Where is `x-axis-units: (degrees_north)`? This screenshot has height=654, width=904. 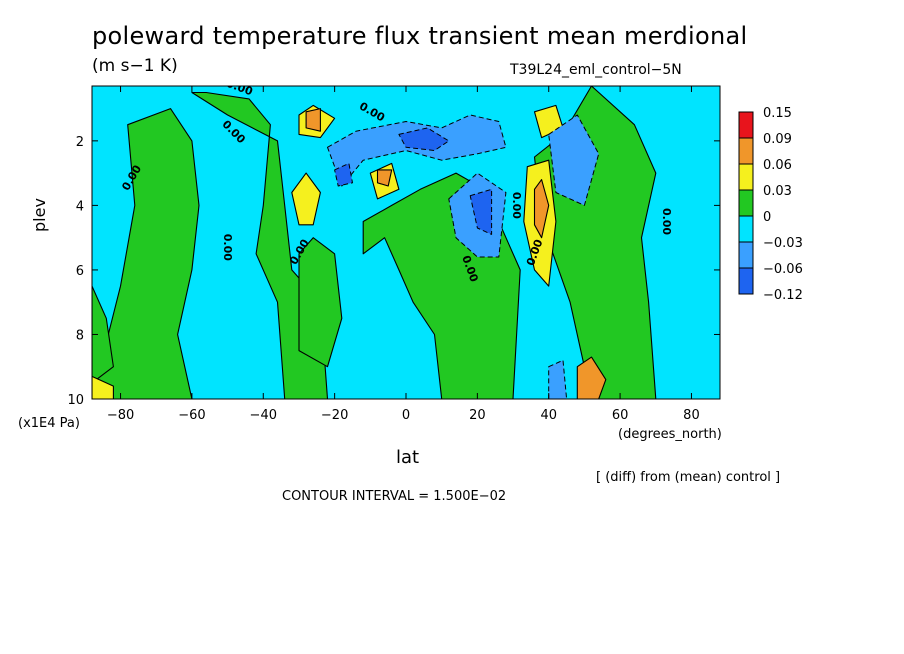 x-axis-units: (degrees_north) is located at coordinates (670, 434).